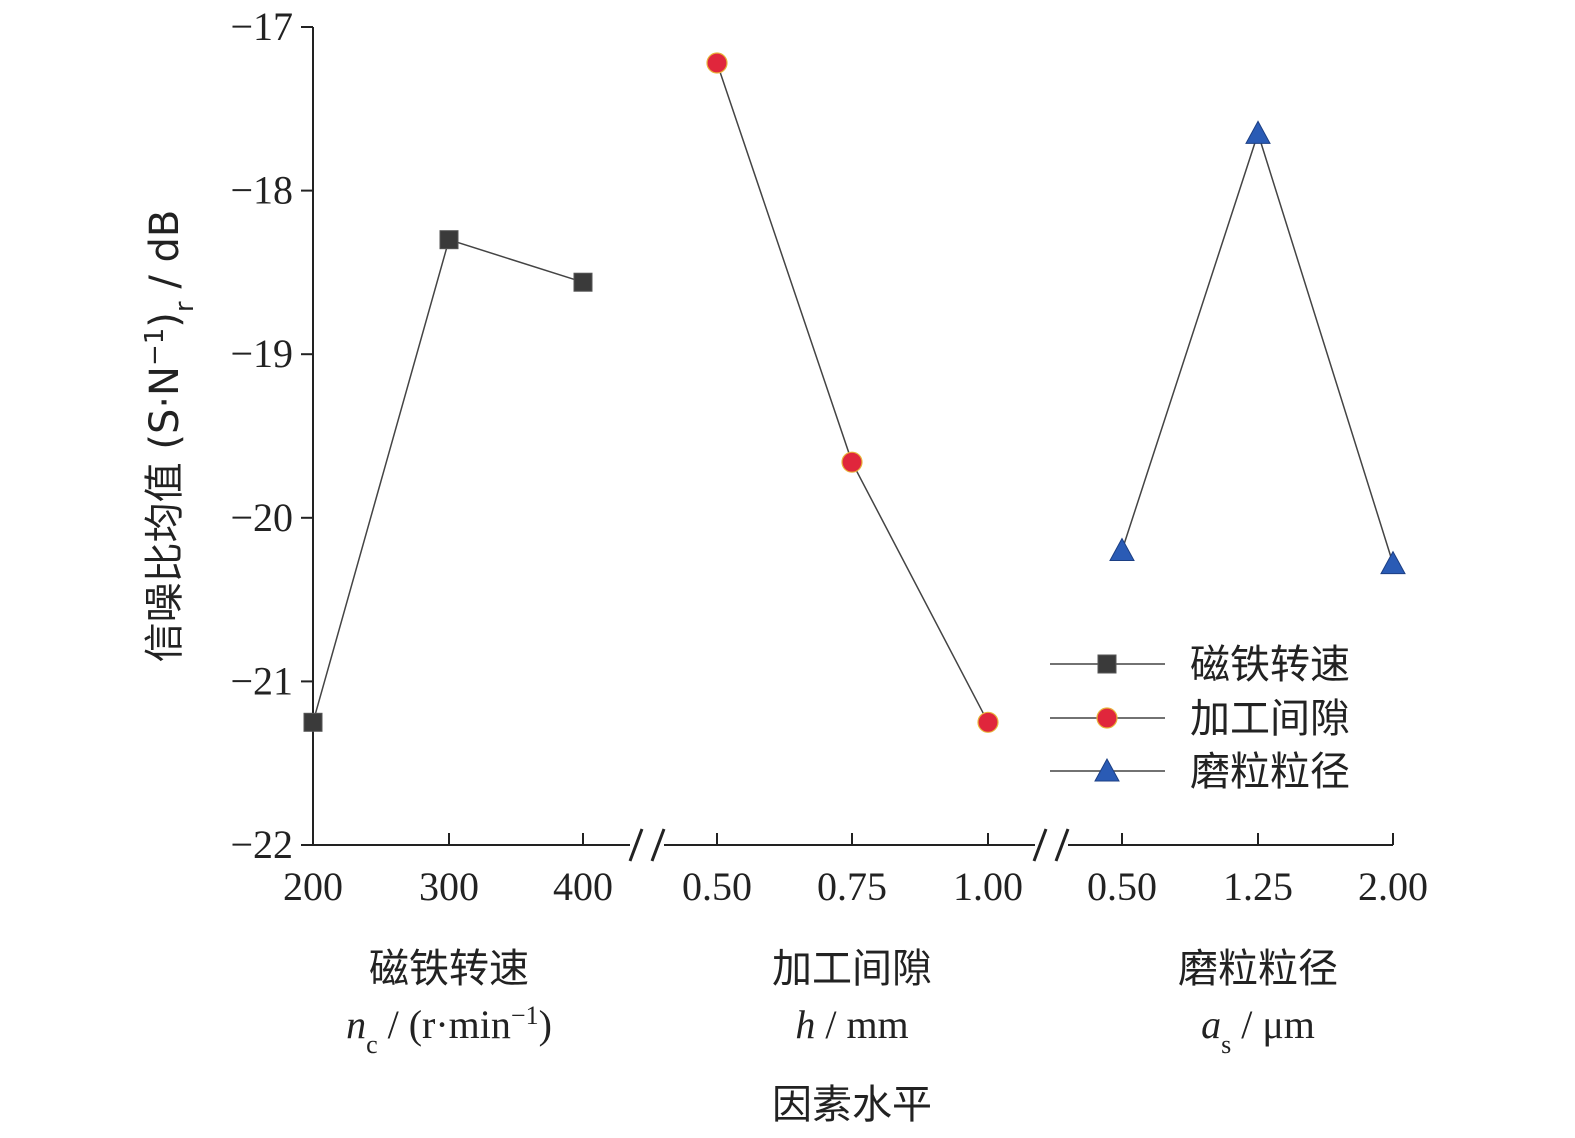  Describe the element at coordinates (313, 886) in the screenshot. I see `x-tick-label: 200` at that location.